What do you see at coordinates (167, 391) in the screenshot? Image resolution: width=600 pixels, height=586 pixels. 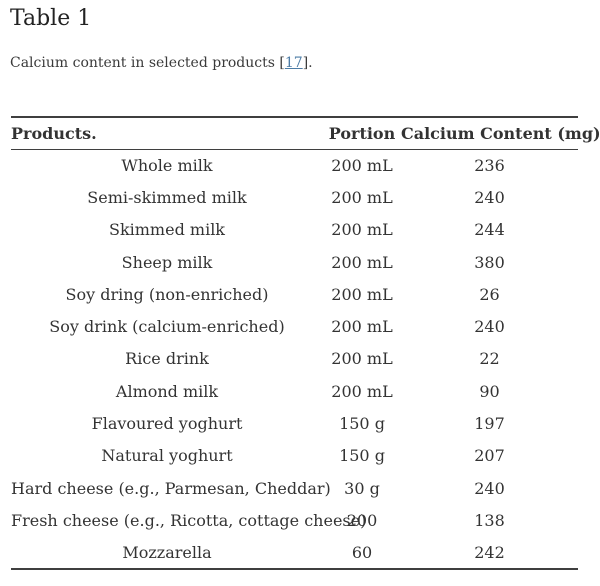 I see `product-cell: Almond milk` at bounding box center [167, 391].